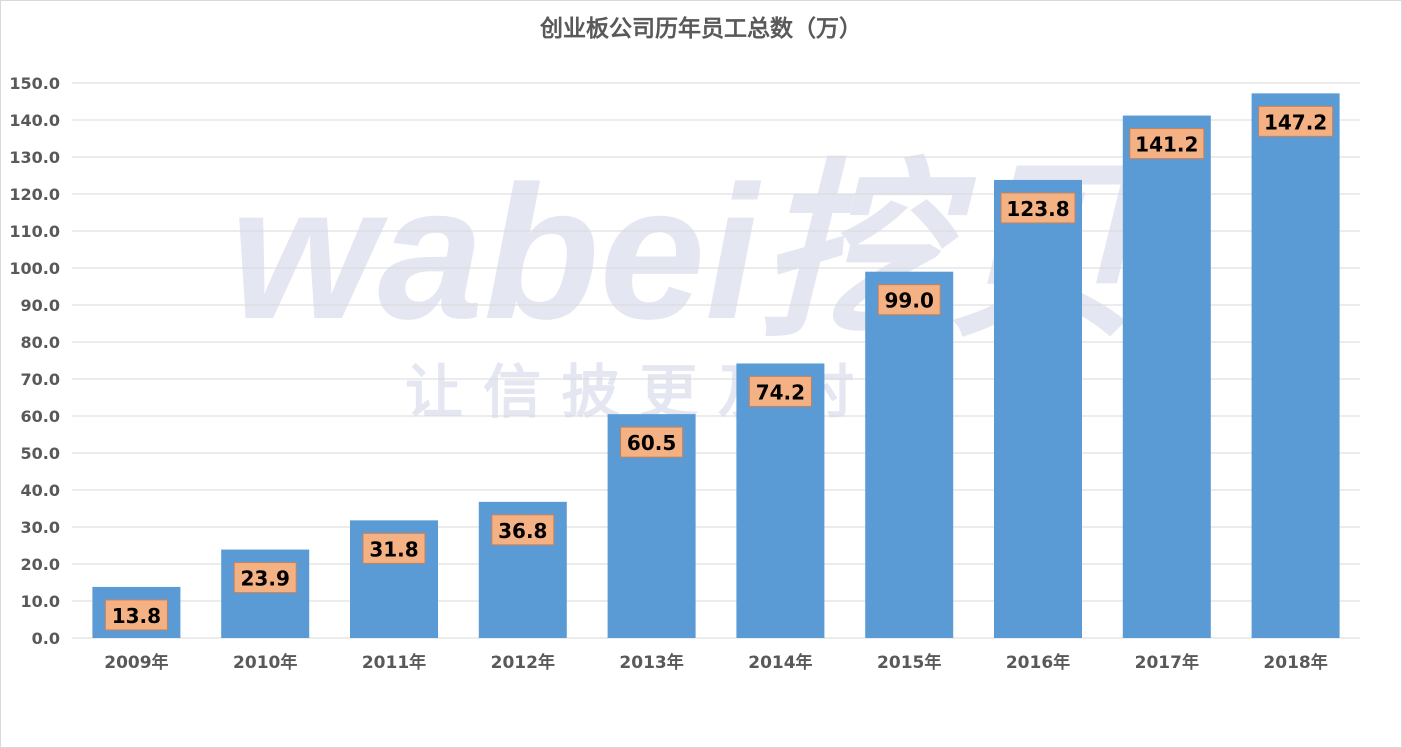 Image resolution: width=1402 pixels, height=748 pixels. Describe the element at coordinates (40, 305) in the screenshot. I see `y-tick-label: 90.0` at that location.